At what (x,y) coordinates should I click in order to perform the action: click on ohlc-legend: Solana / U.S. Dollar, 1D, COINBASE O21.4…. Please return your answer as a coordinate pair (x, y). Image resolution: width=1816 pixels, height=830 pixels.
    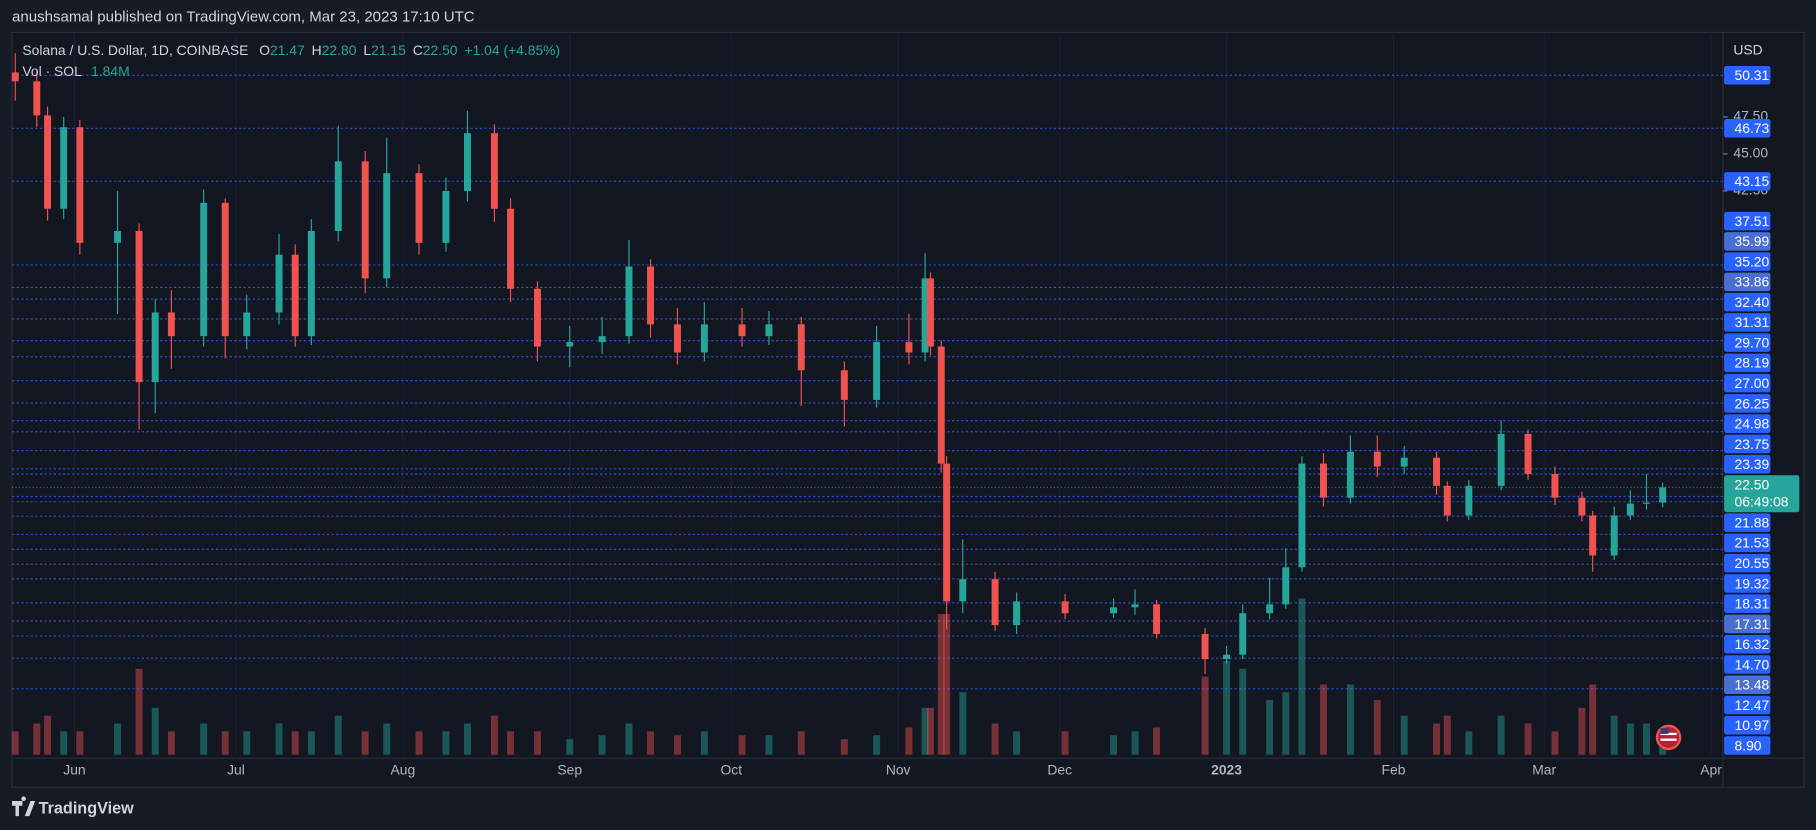
    Looking at the image, I should click on (291, 50).